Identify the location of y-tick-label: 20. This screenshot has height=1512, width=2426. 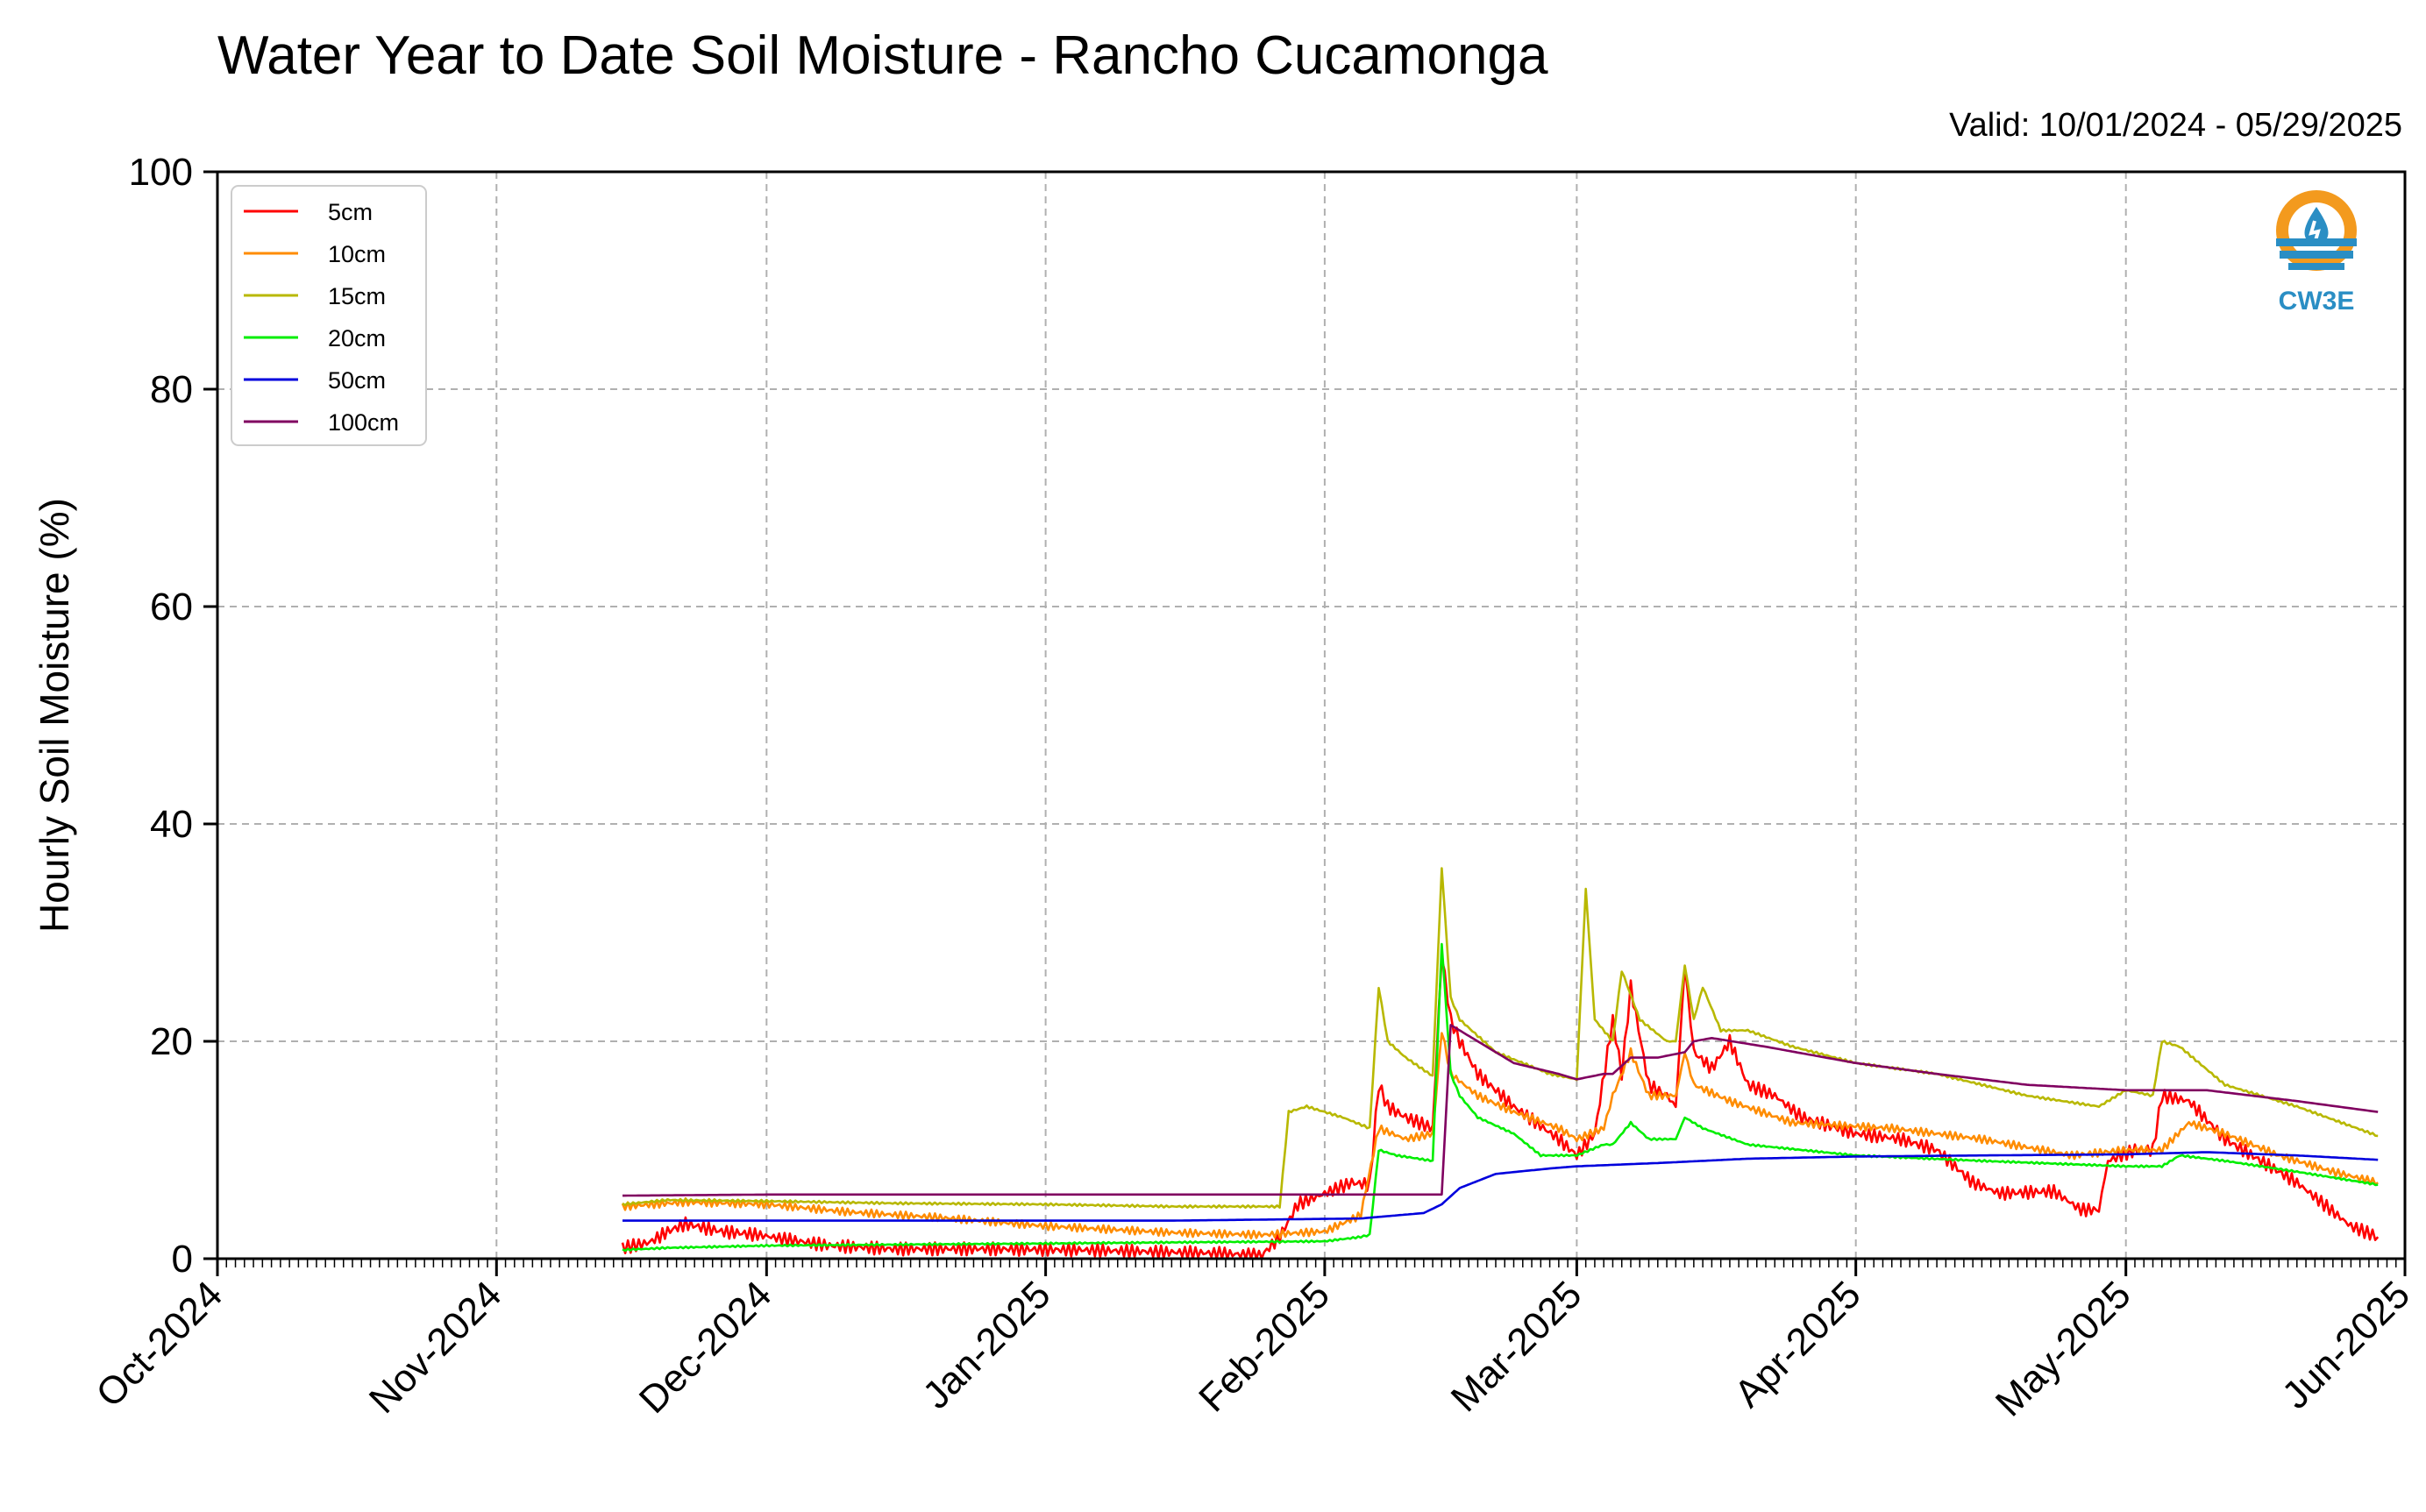
(171, 1041).